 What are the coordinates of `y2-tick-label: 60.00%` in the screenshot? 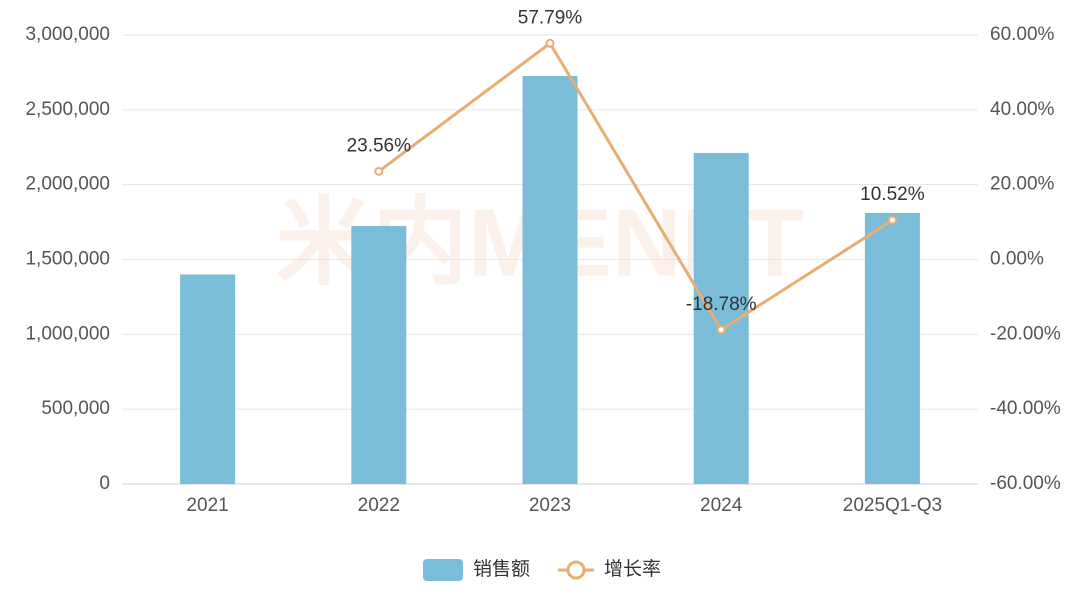 It's located at (1022, 34).